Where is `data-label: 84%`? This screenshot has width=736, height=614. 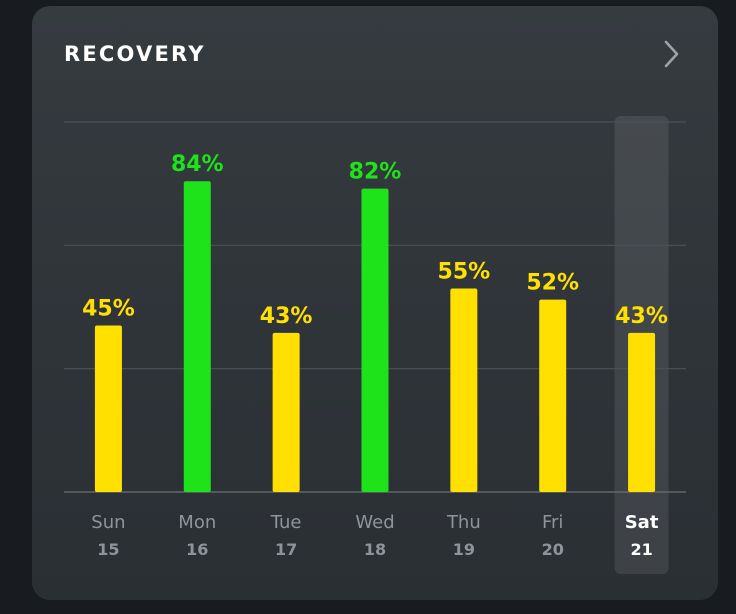
data-label: 84% is located at coordinates (197, 164).